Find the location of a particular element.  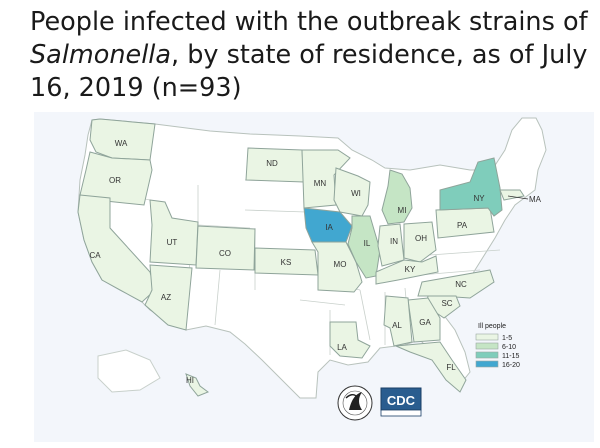

legend-label-3: 11-15 is located at coordinates (510, 356).